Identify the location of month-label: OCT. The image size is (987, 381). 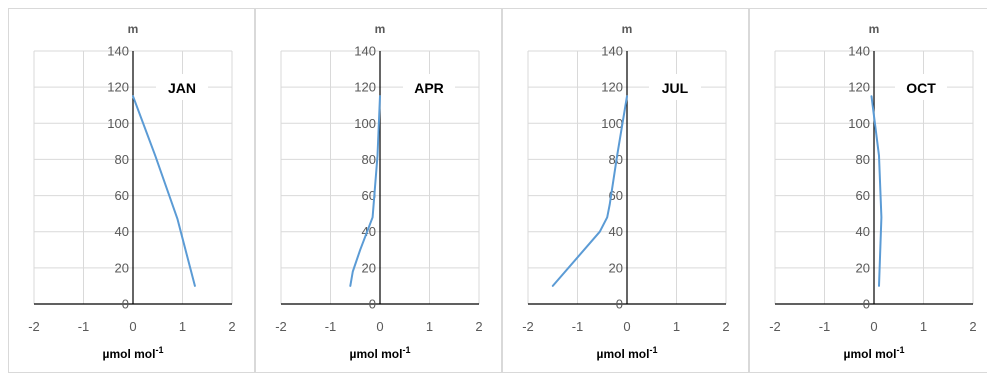
(921, 88).